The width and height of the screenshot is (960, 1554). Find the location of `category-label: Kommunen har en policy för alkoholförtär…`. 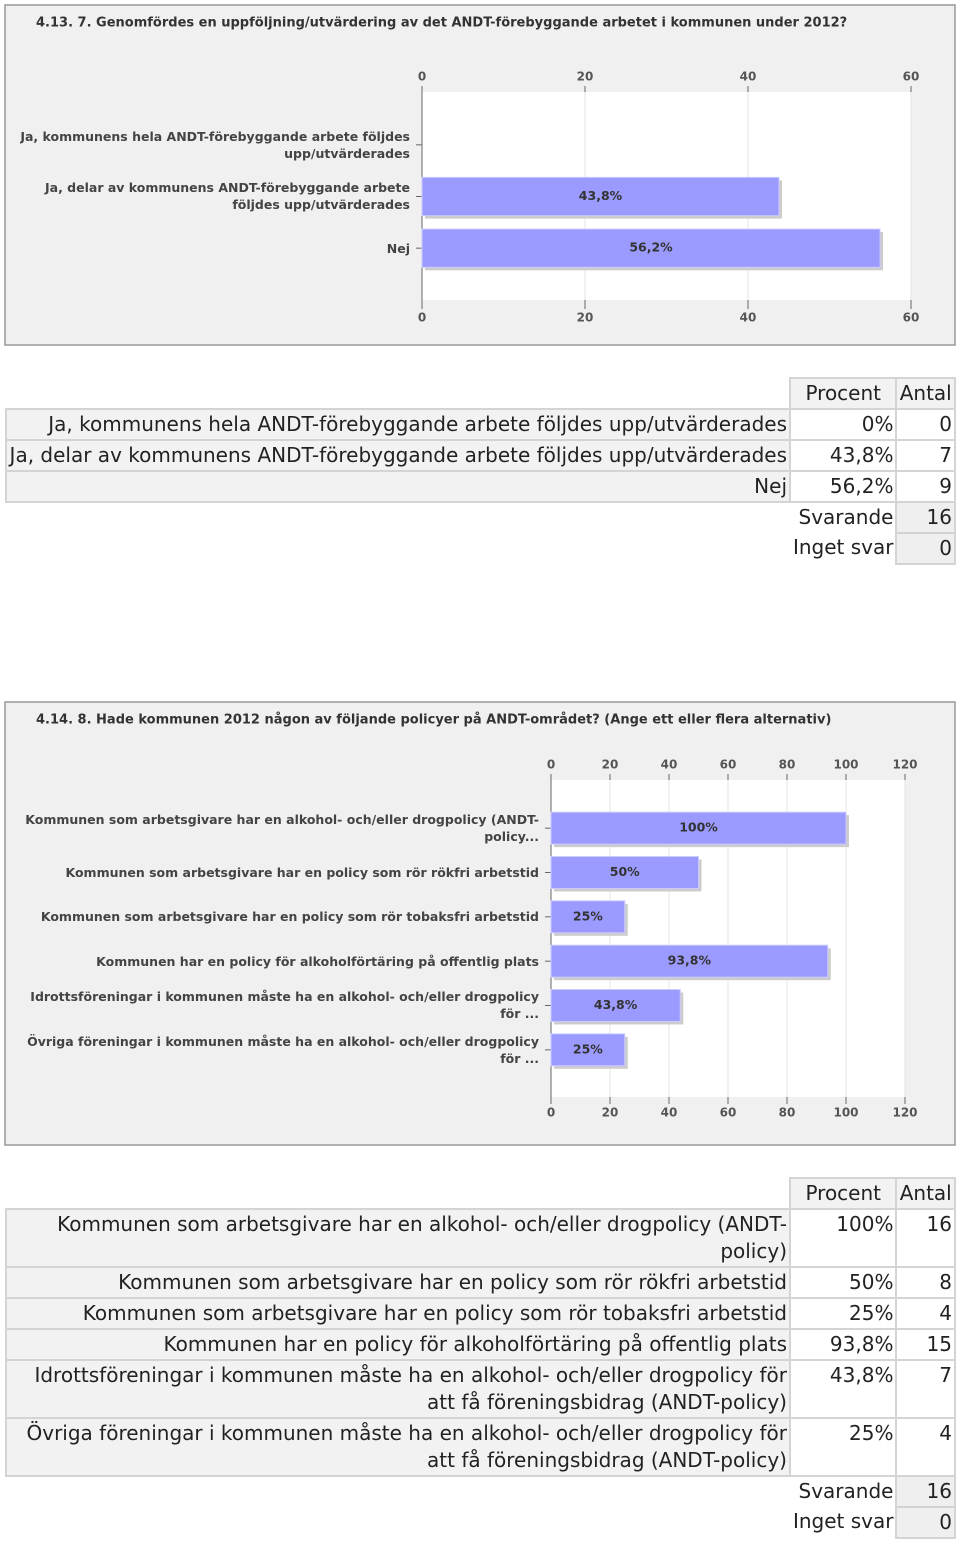

category-label: Kommunen har en policy för alkoholförtär… is located at coordinates (317, 961).